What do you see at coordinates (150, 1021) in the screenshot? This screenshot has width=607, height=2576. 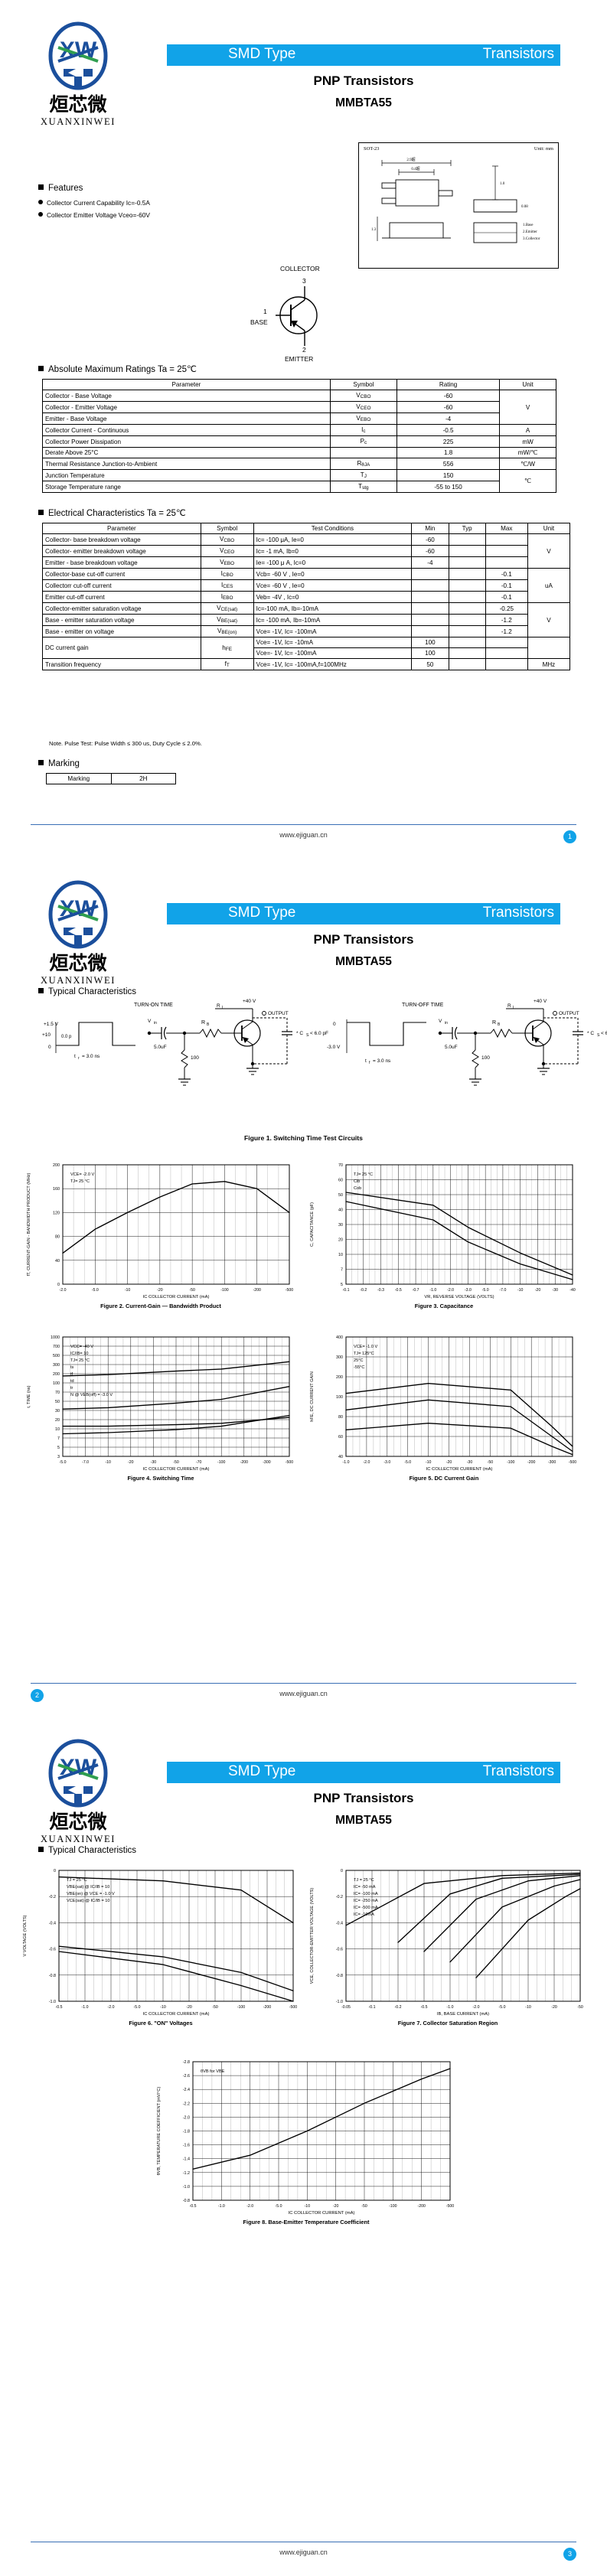 I see `svg-text: V` at bounding box center [150, 1021].